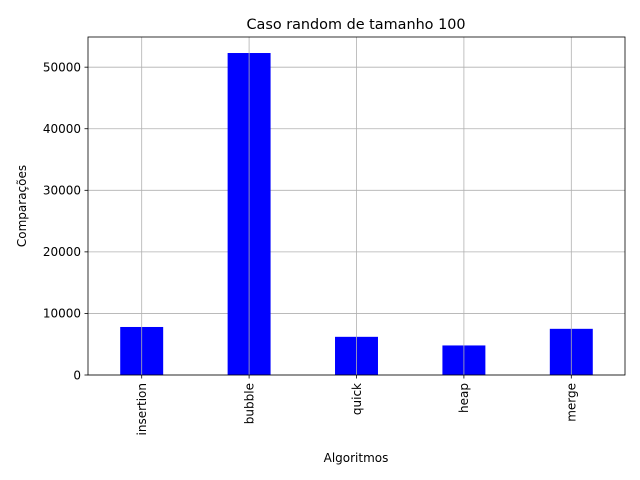 The height and width of the screenshot is (480, 640). Describe the element at coordinates (355, 25) in the screenshot. I see `chart-title: Caso random de tamanho 100` at that location.